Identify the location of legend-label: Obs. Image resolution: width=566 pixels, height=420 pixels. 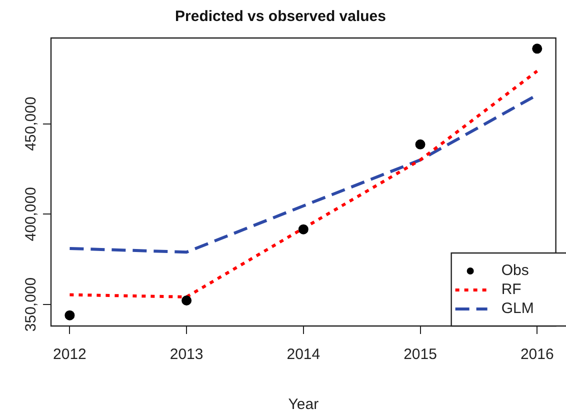
(515, 271).